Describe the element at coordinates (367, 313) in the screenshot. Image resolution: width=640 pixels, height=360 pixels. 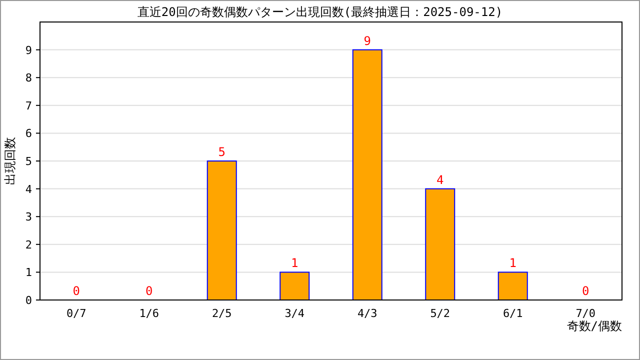
I see `x-tick-label: 4/3` at that location.